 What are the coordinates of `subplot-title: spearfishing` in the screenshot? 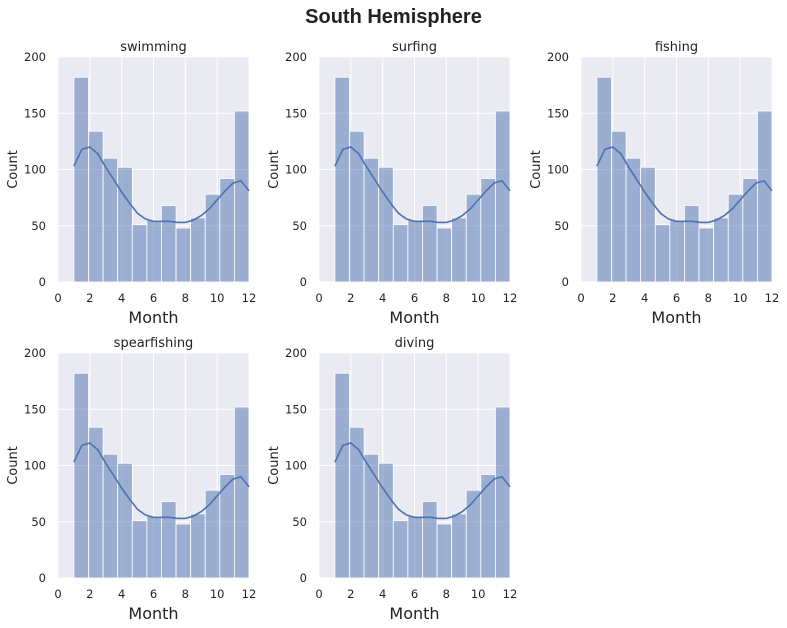 It's located at (154, 343).